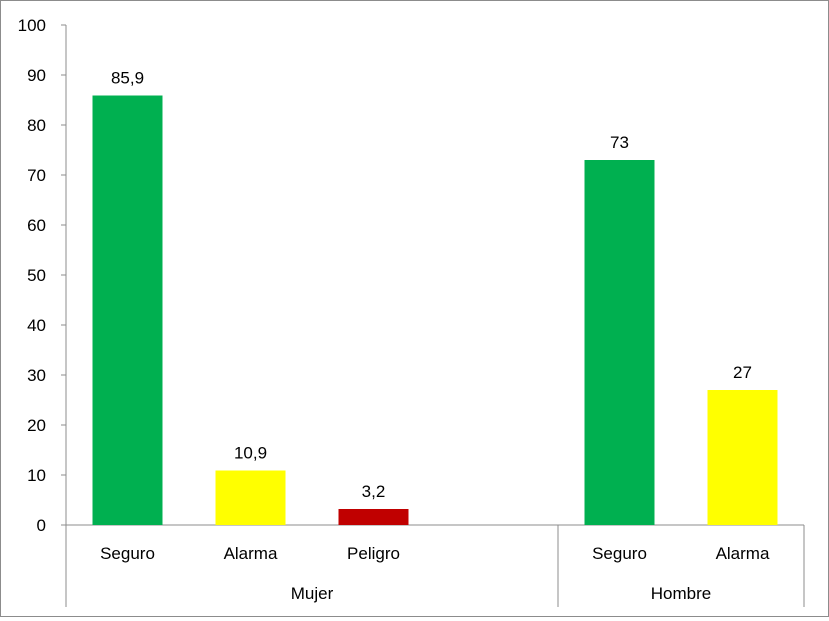 The width and height of the screenshot is (829, 621). Describe the element at coordinates (127, 310) in the screenshot. I see `bar-mujer-seguro` at that location.